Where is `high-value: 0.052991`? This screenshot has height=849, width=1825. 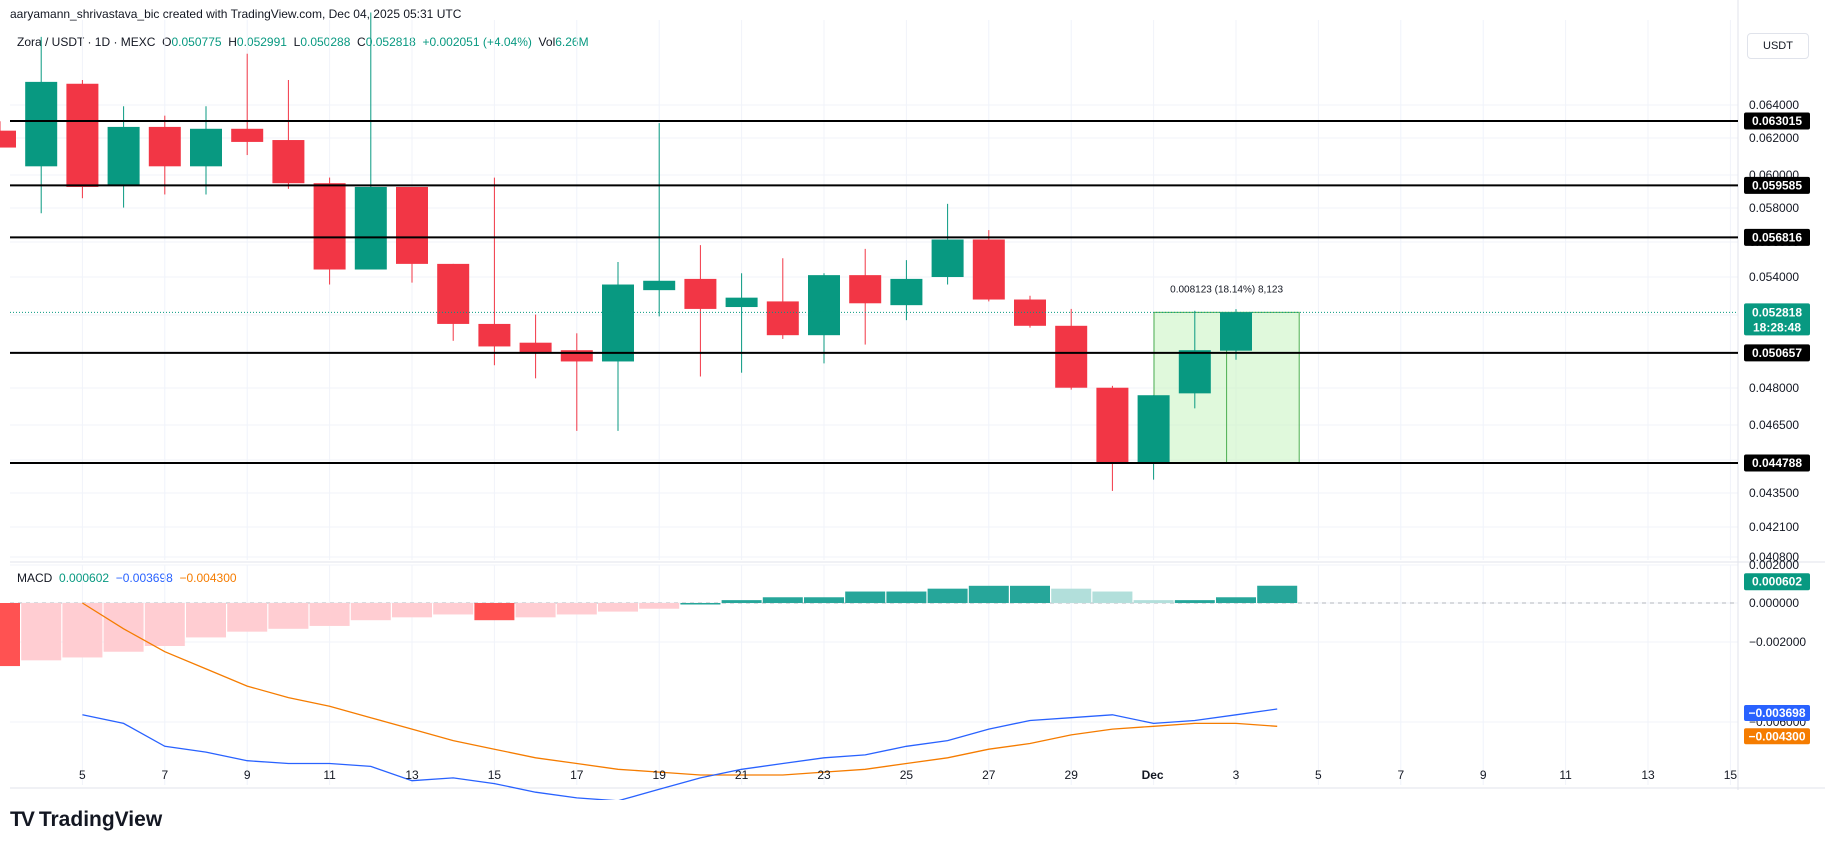
high-value: 0.052991 is located at coordinates (261, 42).